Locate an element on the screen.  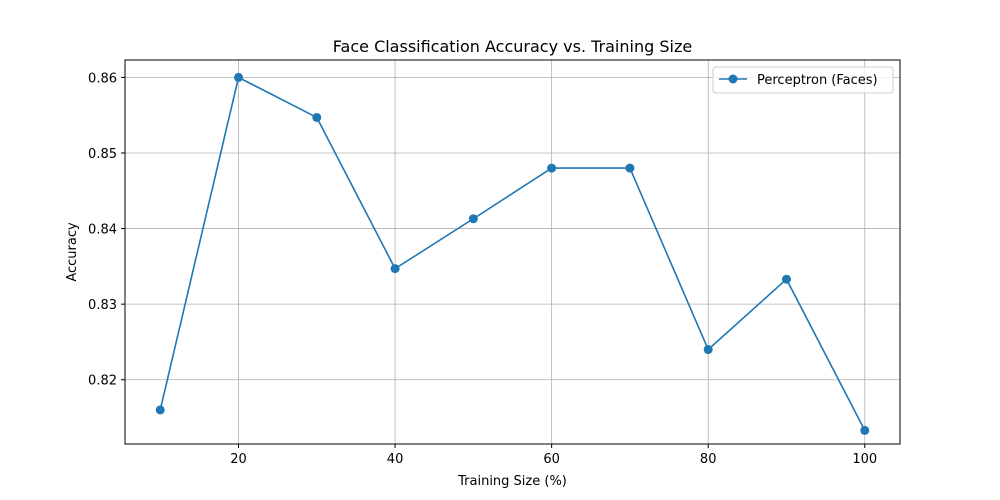
y-tick-label: 0.84 is located at coordinates (102, 230).